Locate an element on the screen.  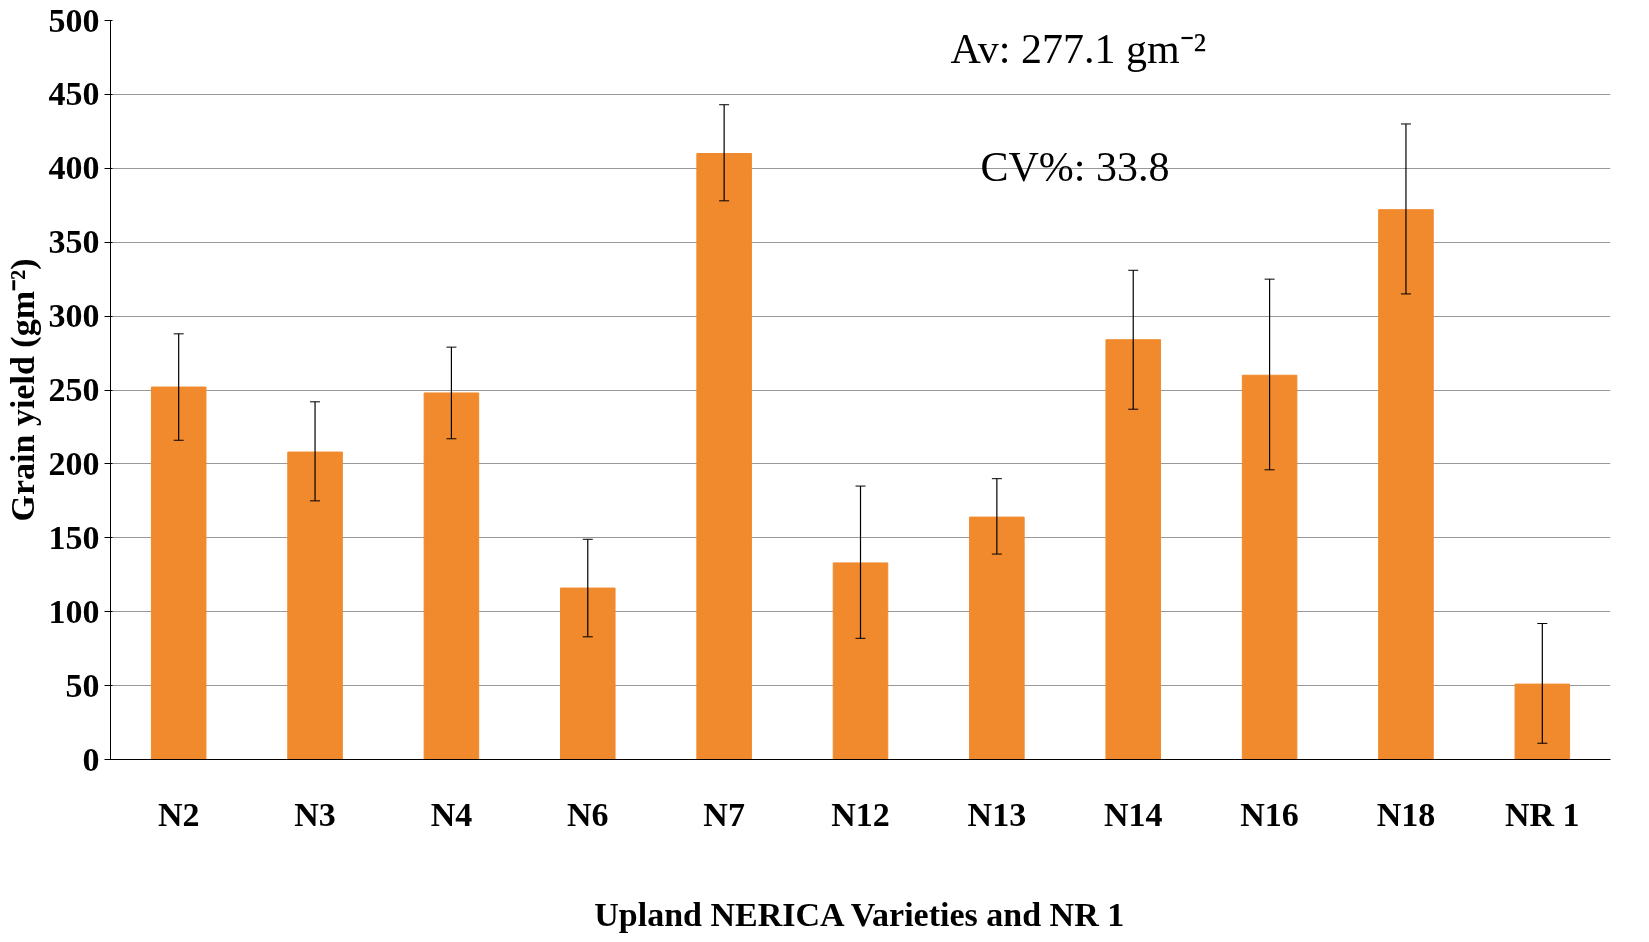
x-tick-label: N3 is located at coordinates (315, 814).